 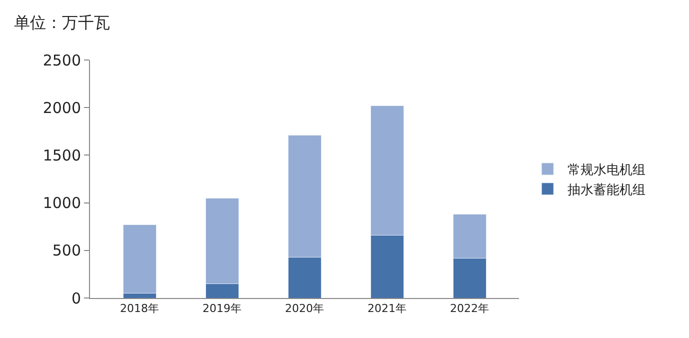 I want to click on y-tick-label: 1500, so click(x=61, y=155).